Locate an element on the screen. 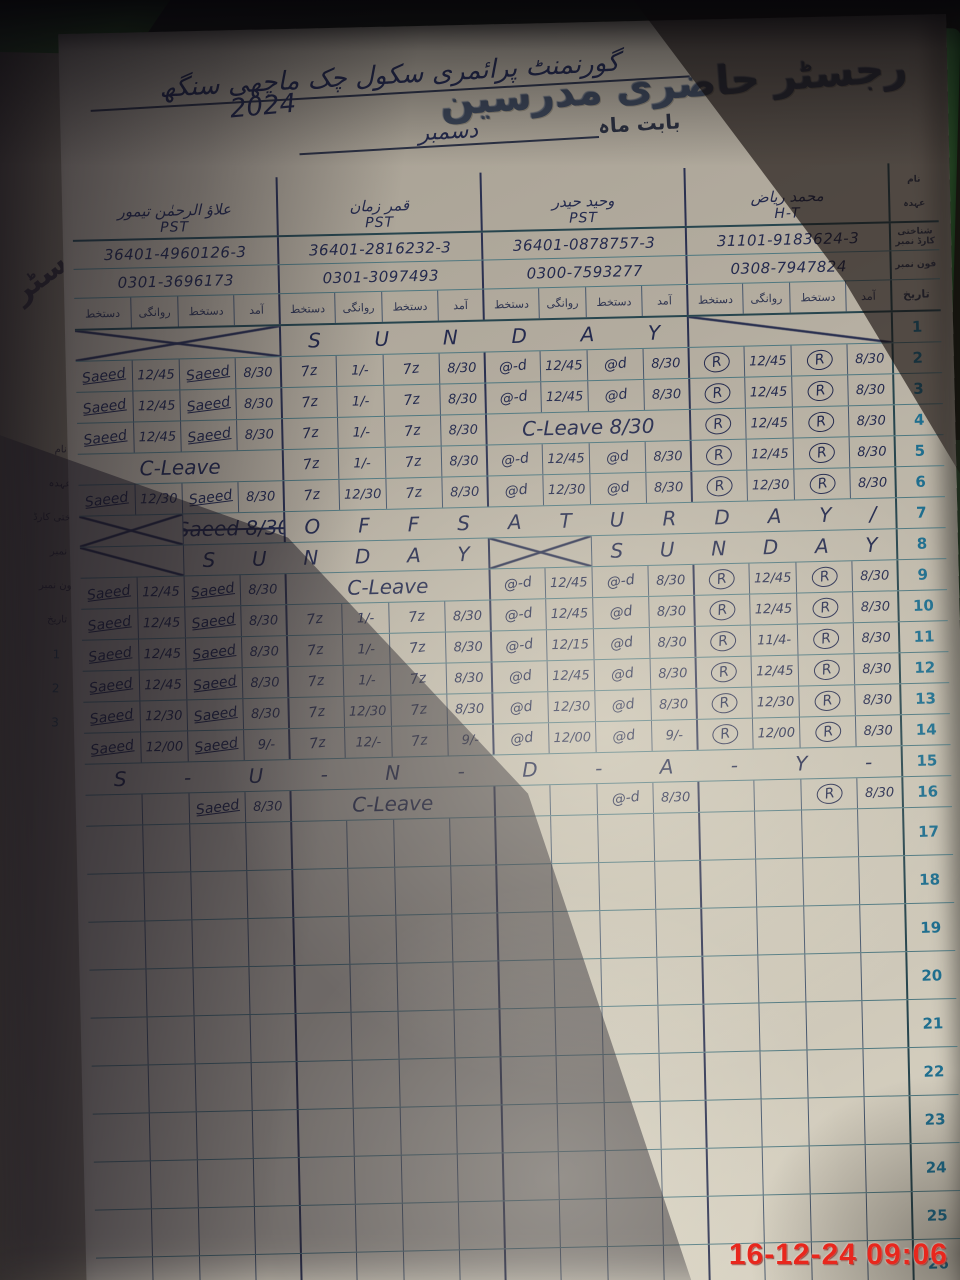 The width and height of the screenshot is (960, 1280). day-number: 9 is located at coordinates (922, 575).